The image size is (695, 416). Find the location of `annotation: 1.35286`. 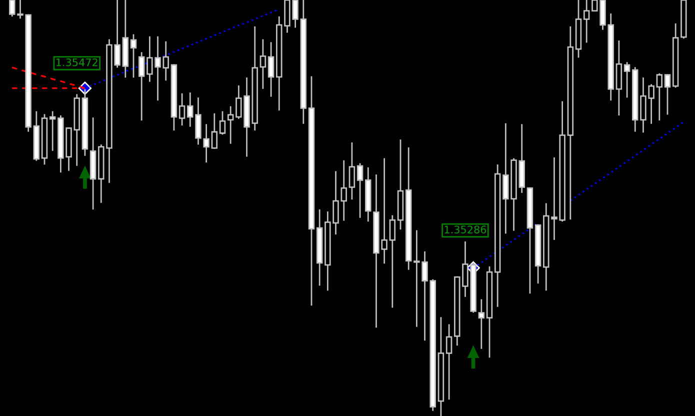

annotation: 1.35286 is located at coordinates (465, 230).